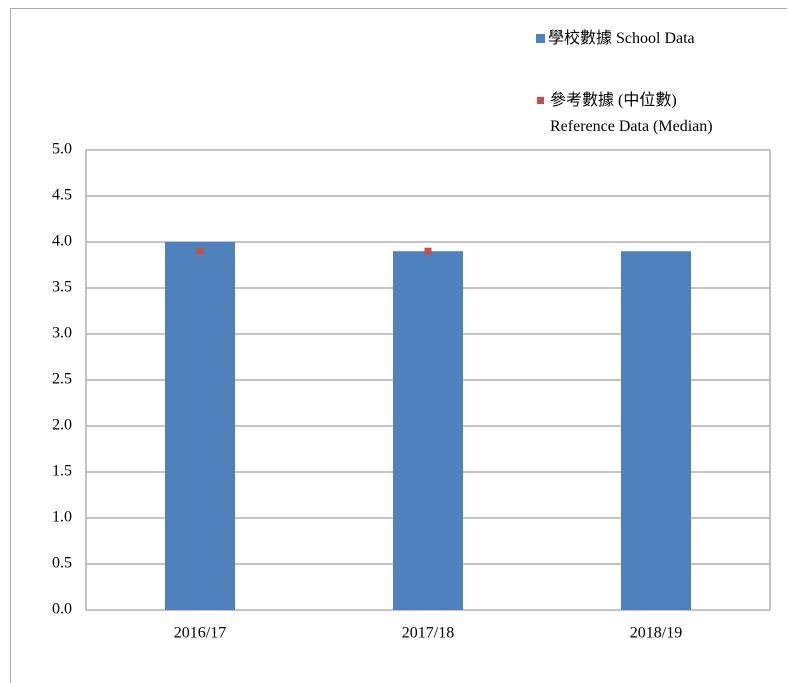  What do you see at coordinates (631, 113) in the screenshot?
I see `legend-label: 參考數據 (中位數) Reference Data (Median)` at bounding box center [631, 113].